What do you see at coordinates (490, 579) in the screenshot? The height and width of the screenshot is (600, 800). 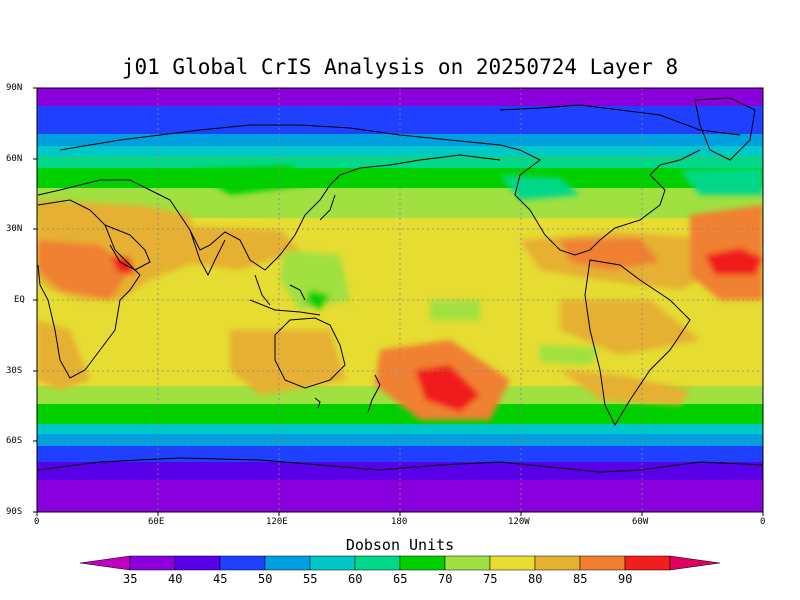 I see `colorbar-tick-label: 75` at bounding box center [490, 579].